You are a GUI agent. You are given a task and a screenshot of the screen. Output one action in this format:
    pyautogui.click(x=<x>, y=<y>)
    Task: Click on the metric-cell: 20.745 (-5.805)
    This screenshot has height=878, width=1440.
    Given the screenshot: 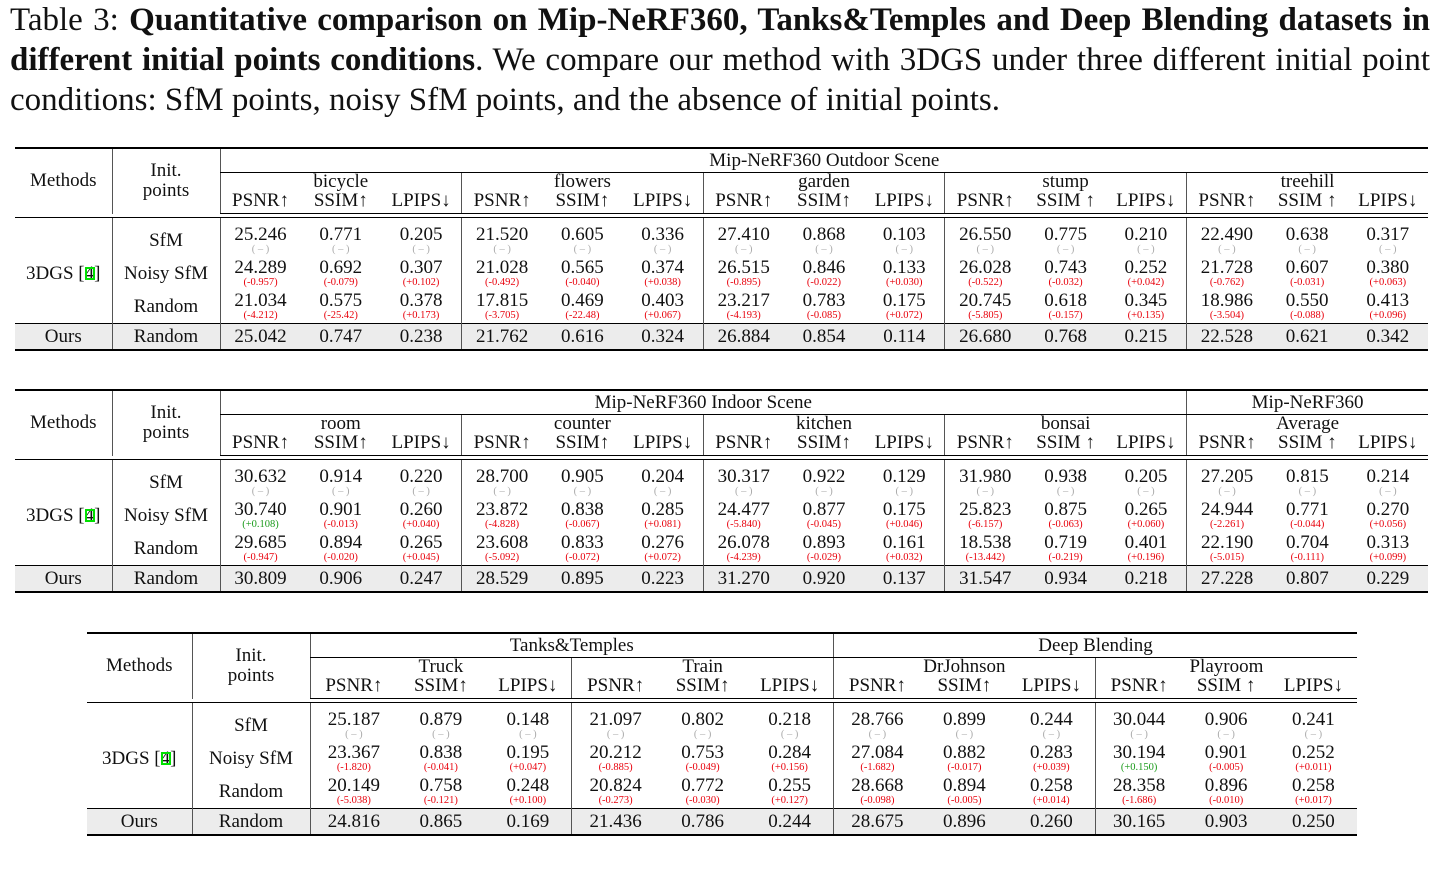 What is the action you would take?
    pyautogui.click(x=985, y=307)
    